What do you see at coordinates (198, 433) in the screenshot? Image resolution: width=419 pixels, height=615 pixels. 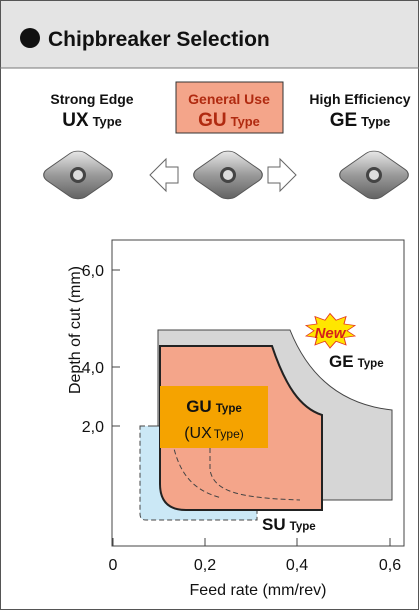 I see `code: (UX` at bounding box center [198, 433].